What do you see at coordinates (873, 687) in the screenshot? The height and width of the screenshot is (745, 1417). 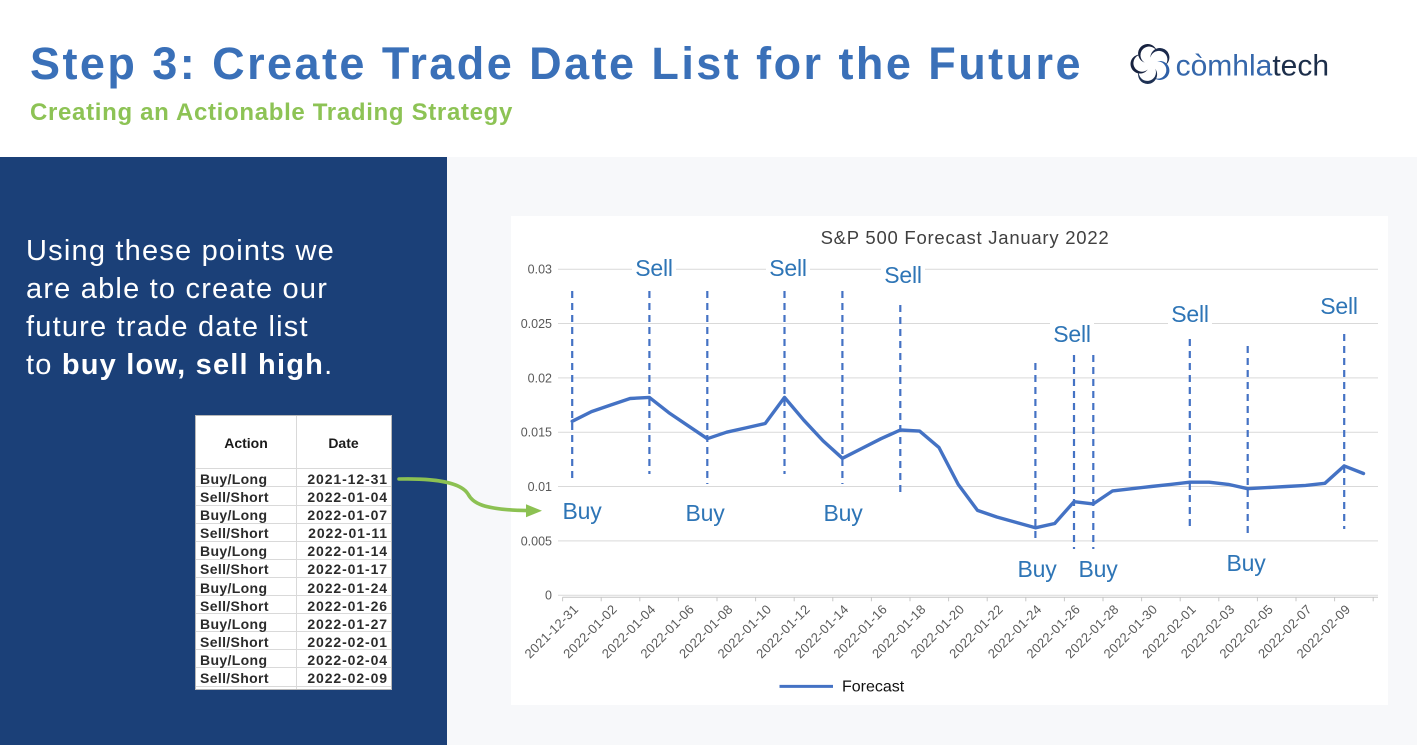 I see `svg-text: Forecast` at bounding box center [873, 687].